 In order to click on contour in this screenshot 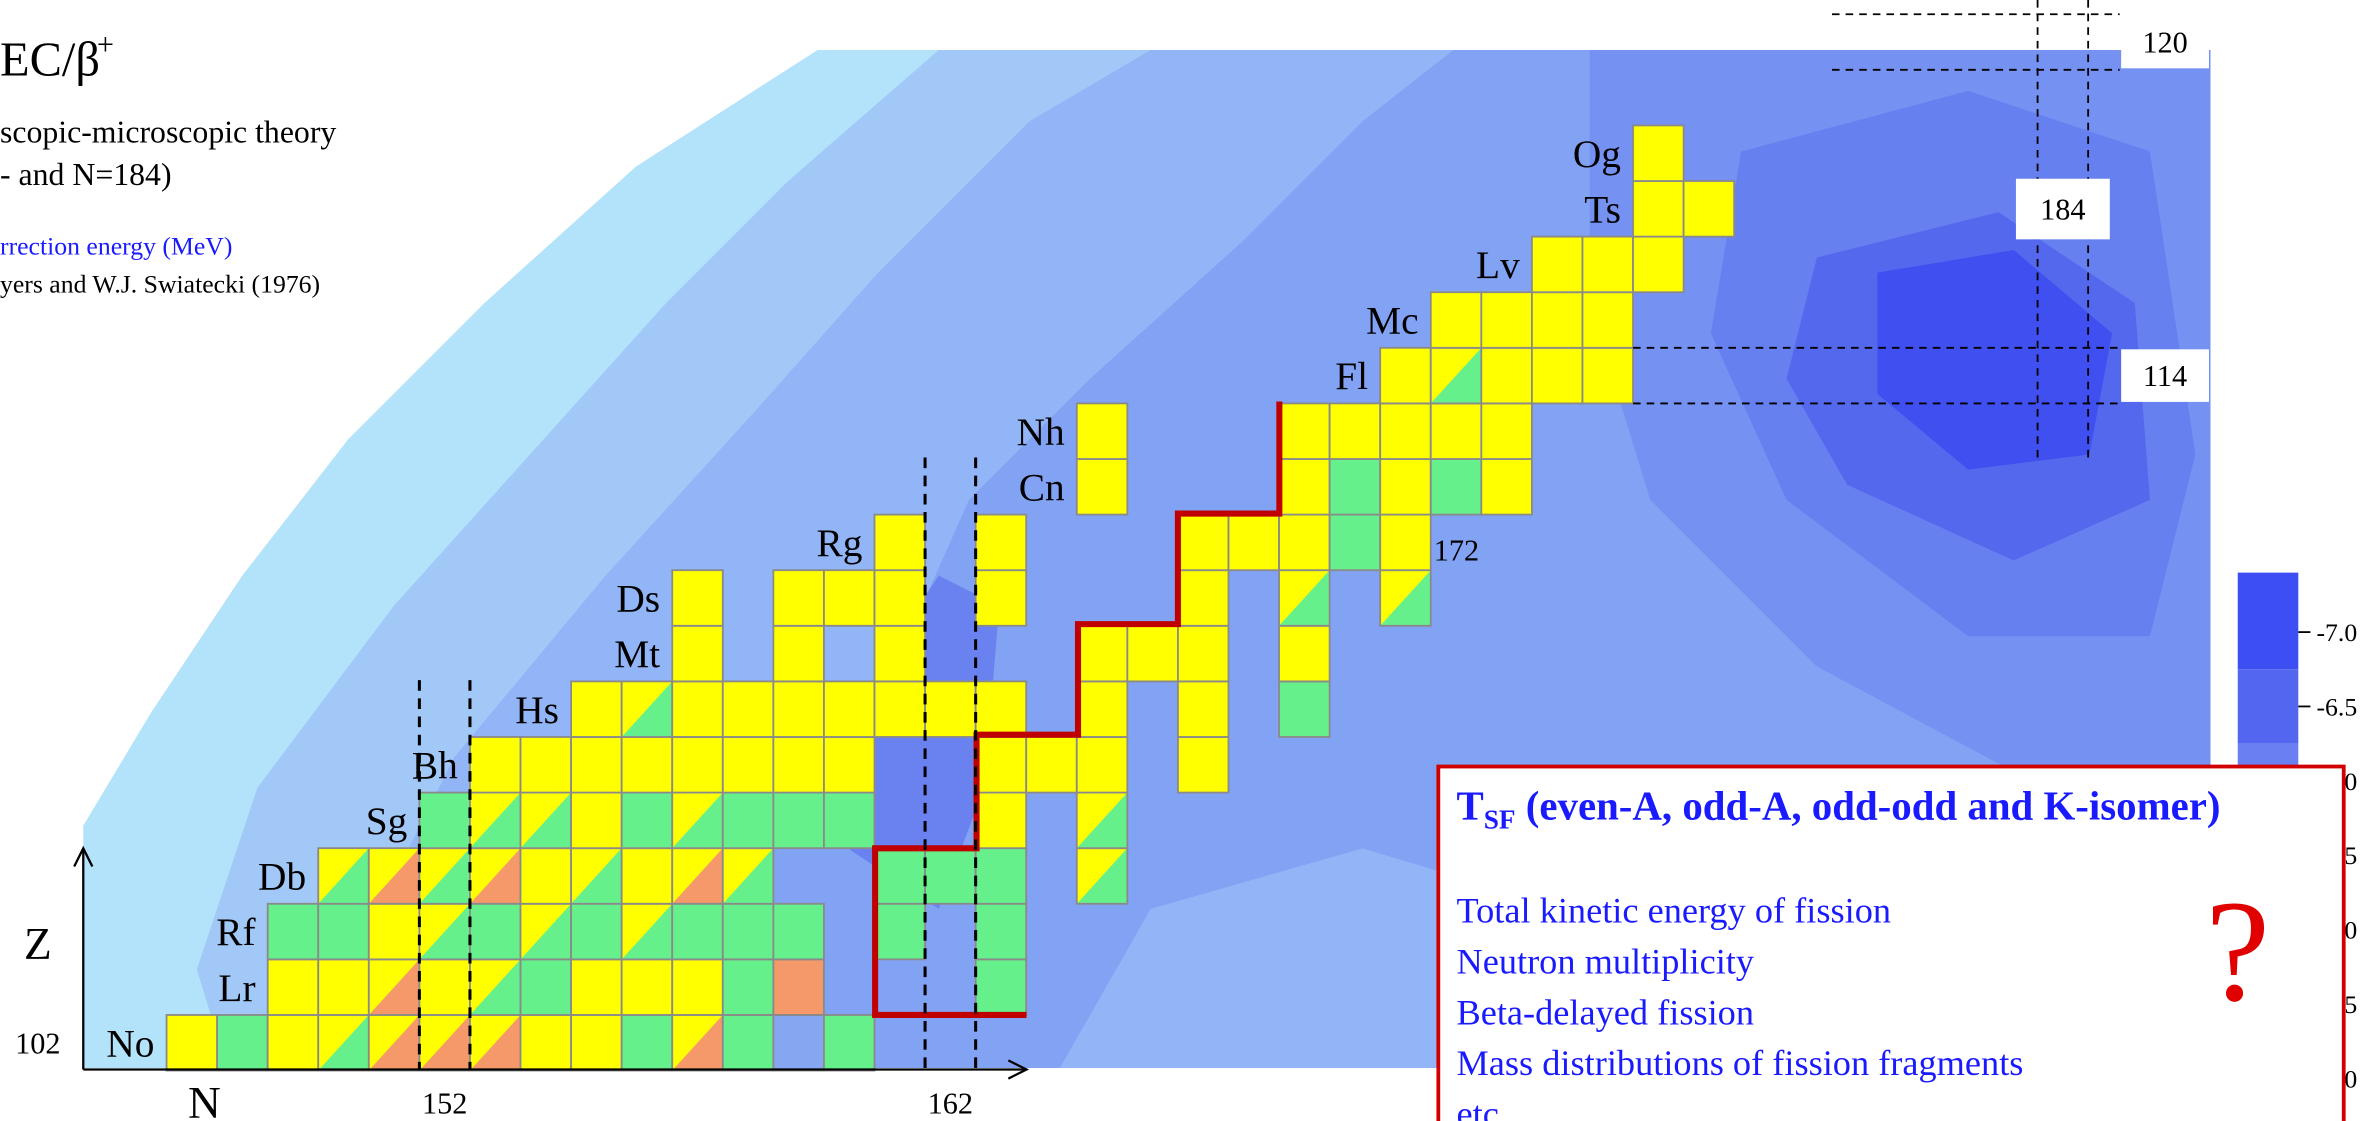, I will do `click(1995, 359)`.